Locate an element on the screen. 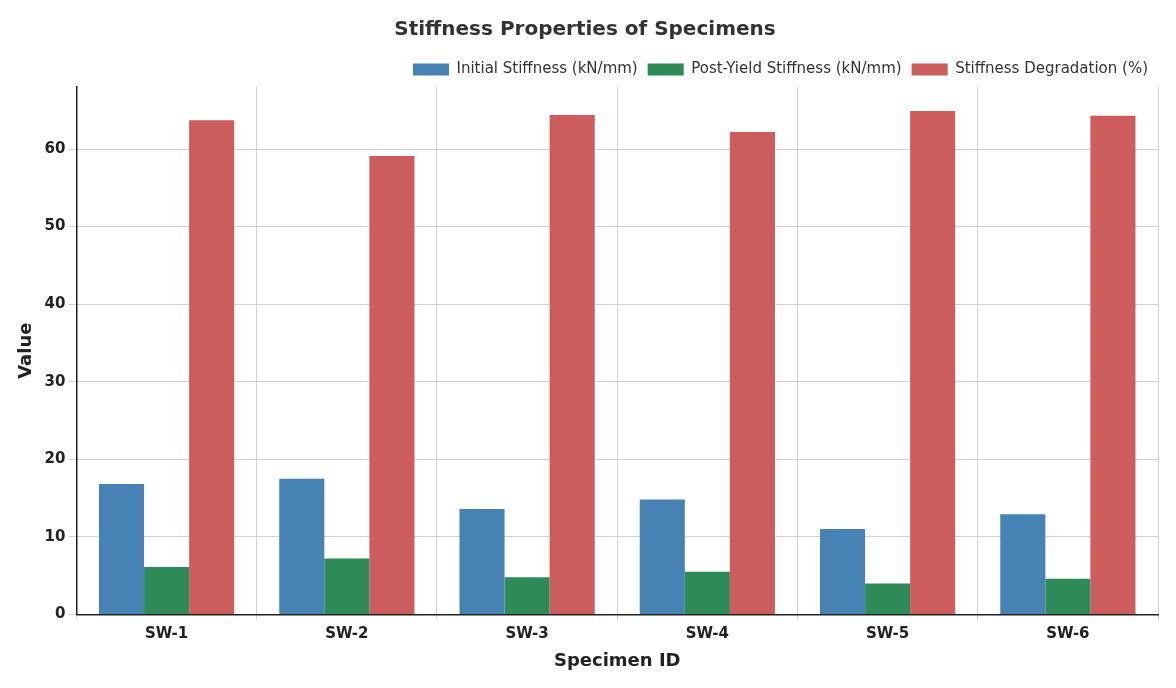 Image resolution: width=1176 pixels, height=688 pixels. x-tick-label: SW-5 is located at coordinates (887, 633).